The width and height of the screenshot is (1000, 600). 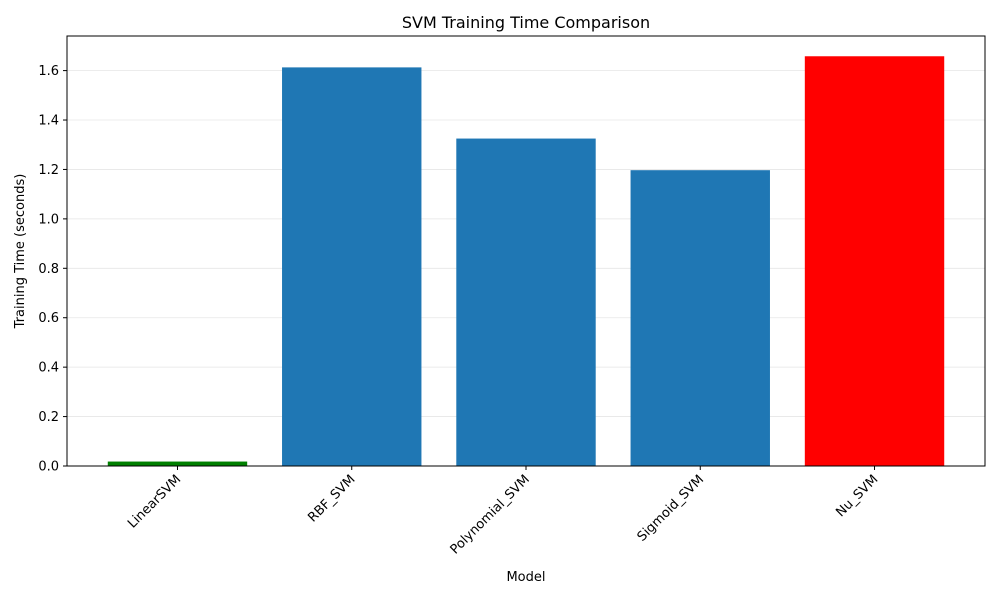 I want to click on y-tick-label: 0.0, so click(x=48, y=467).